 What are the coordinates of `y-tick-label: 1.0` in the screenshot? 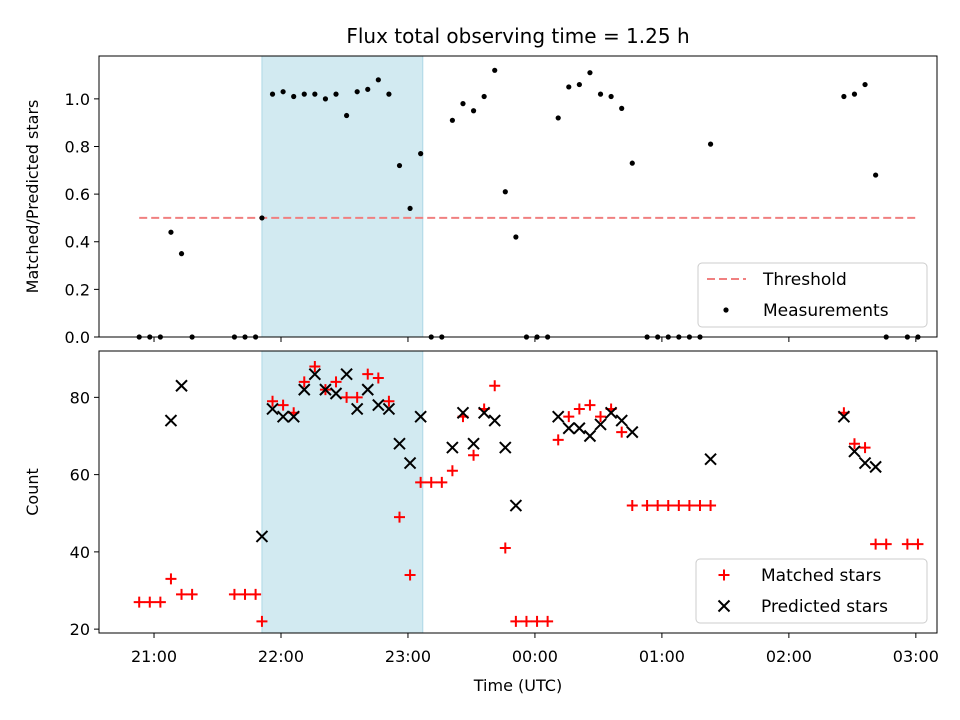 It's located at (77, 99).